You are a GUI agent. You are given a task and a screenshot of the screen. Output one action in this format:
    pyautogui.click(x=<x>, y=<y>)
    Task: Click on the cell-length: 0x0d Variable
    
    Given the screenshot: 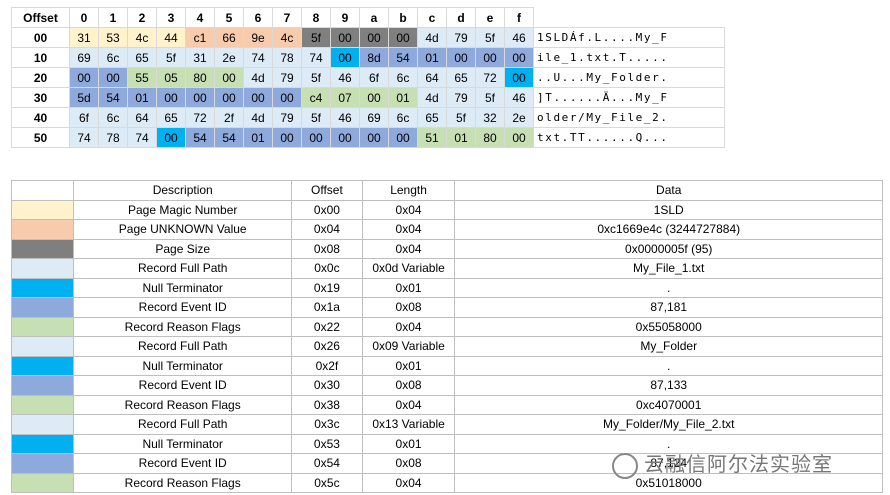 What is the action you would take?
    pyautogui.click(x=408, y=268)
    